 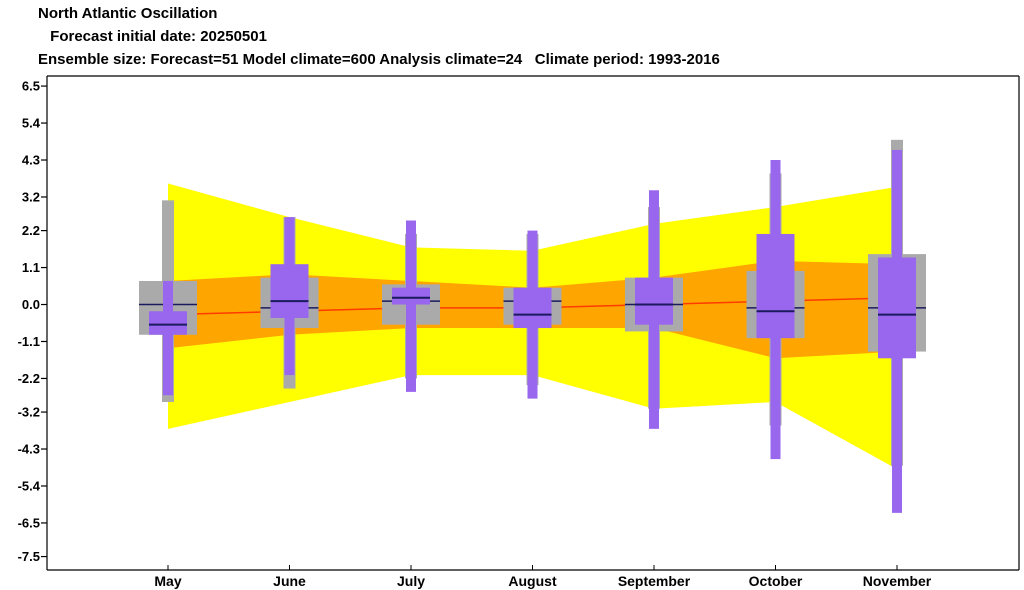 What do you see at coordinates (29, 378) in the screenshot?
I see `y-tick-label: -2.2` at bounding box center [29, 378].